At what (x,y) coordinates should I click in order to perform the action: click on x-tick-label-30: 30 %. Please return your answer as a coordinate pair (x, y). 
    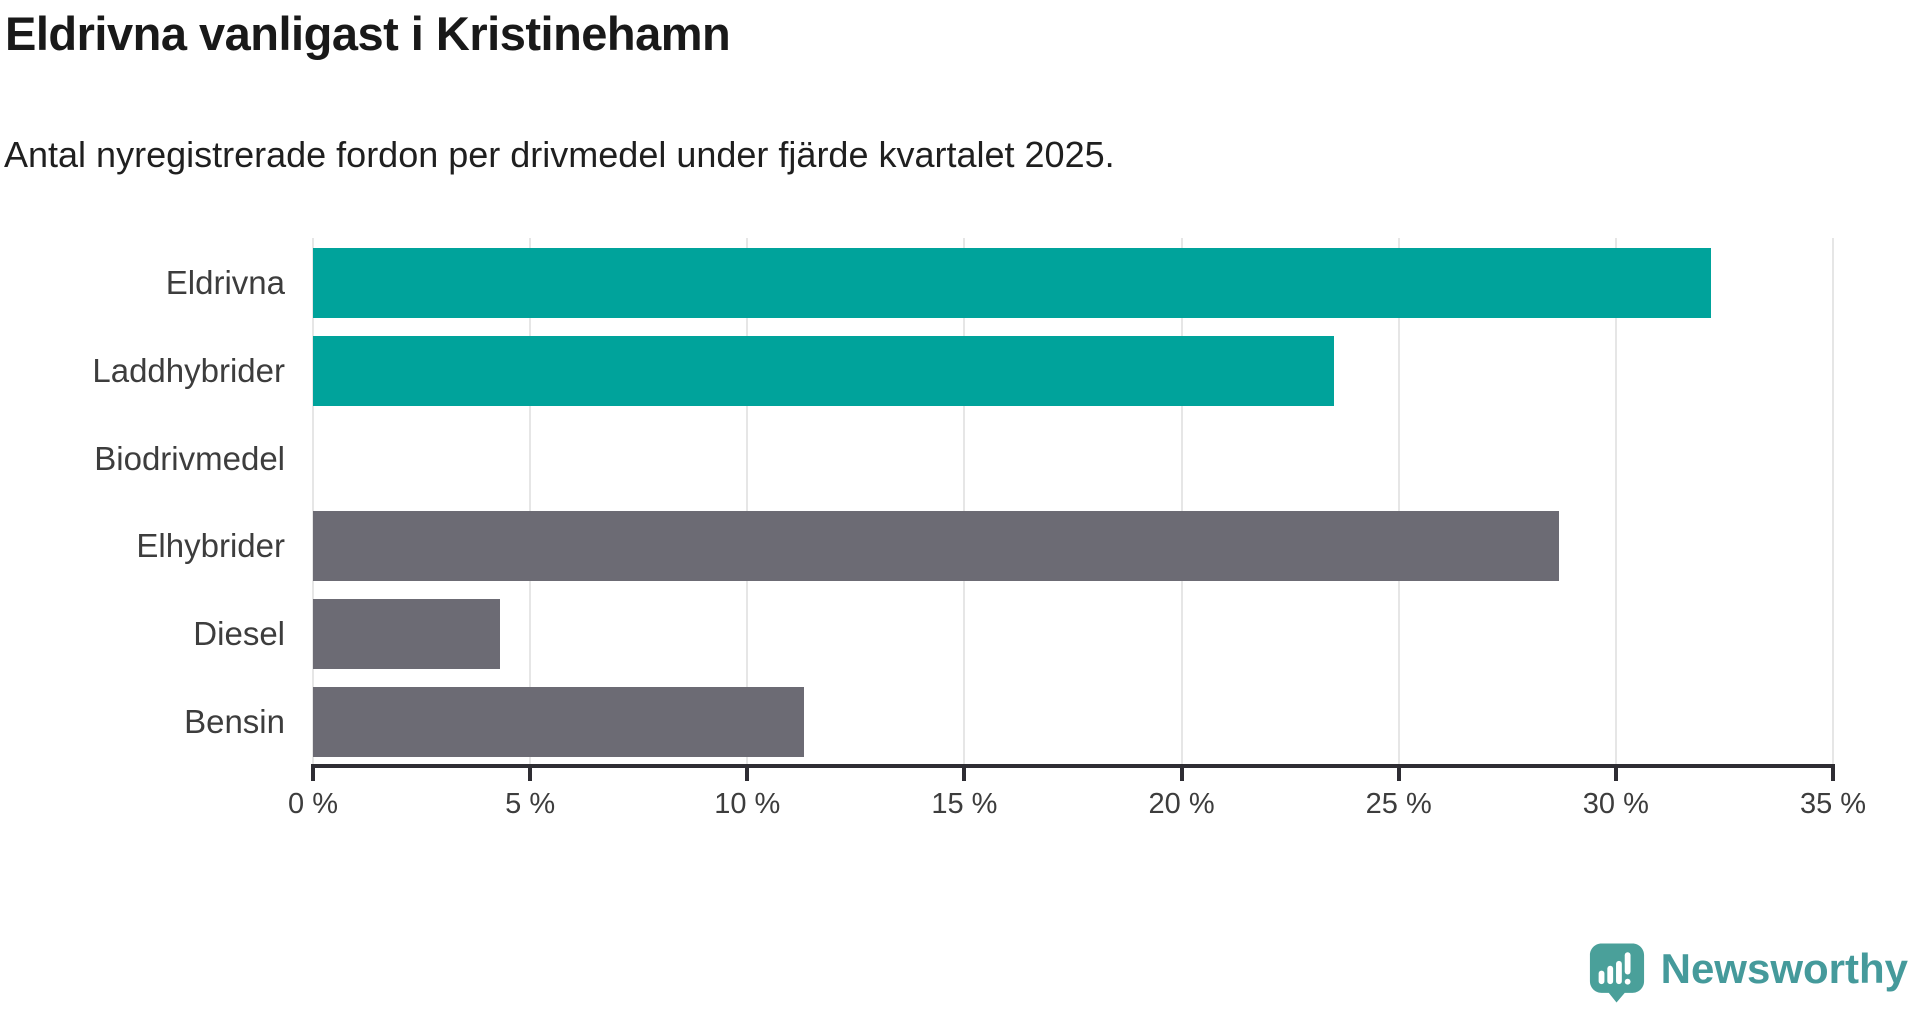
    Looking at the image, I should click on (1615, 804).